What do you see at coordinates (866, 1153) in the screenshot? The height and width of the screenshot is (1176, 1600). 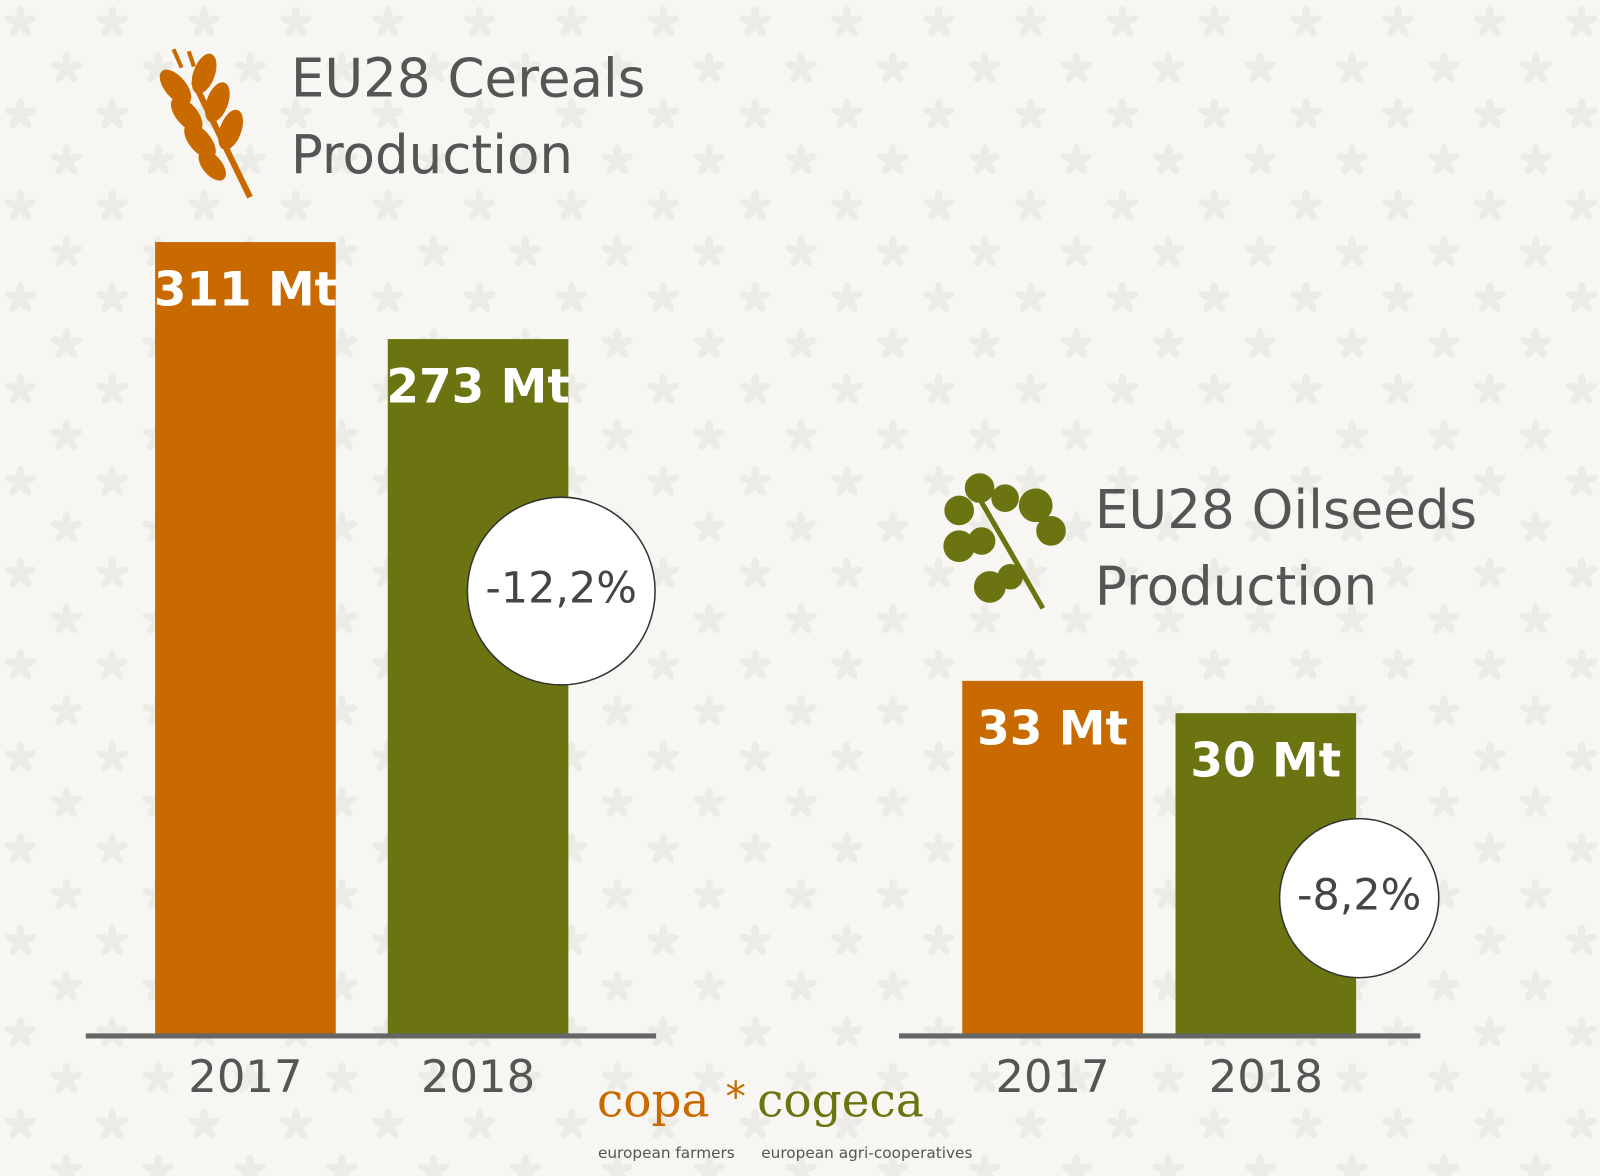 I see `logo-right-caption: european agri-cooperatives` at bounding box center [866, 1153].